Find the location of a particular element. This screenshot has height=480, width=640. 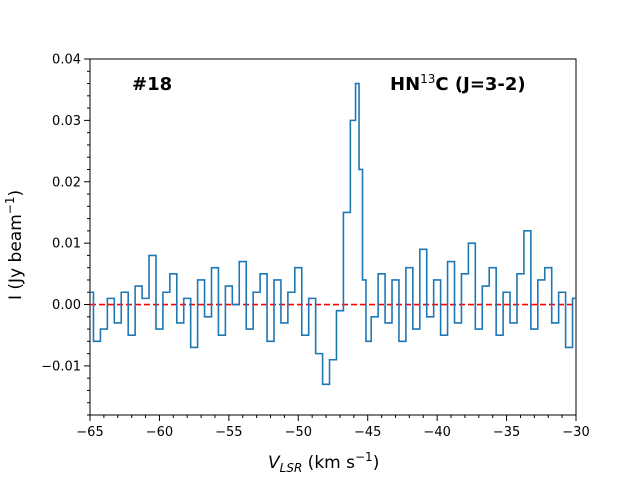

x-axis-label-exp: −1 is located at coordinates (364, 457).